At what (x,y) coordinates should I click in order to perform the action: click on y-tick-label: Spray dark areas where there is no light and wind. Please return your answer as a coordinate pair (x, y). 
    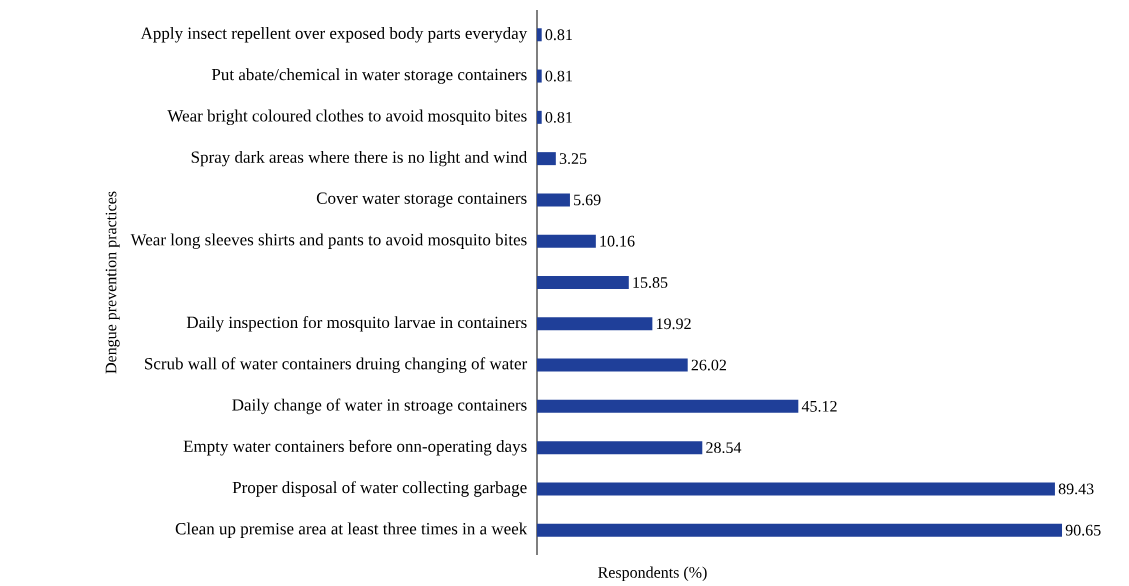
    Looking at the image, I should click on (359, 158).